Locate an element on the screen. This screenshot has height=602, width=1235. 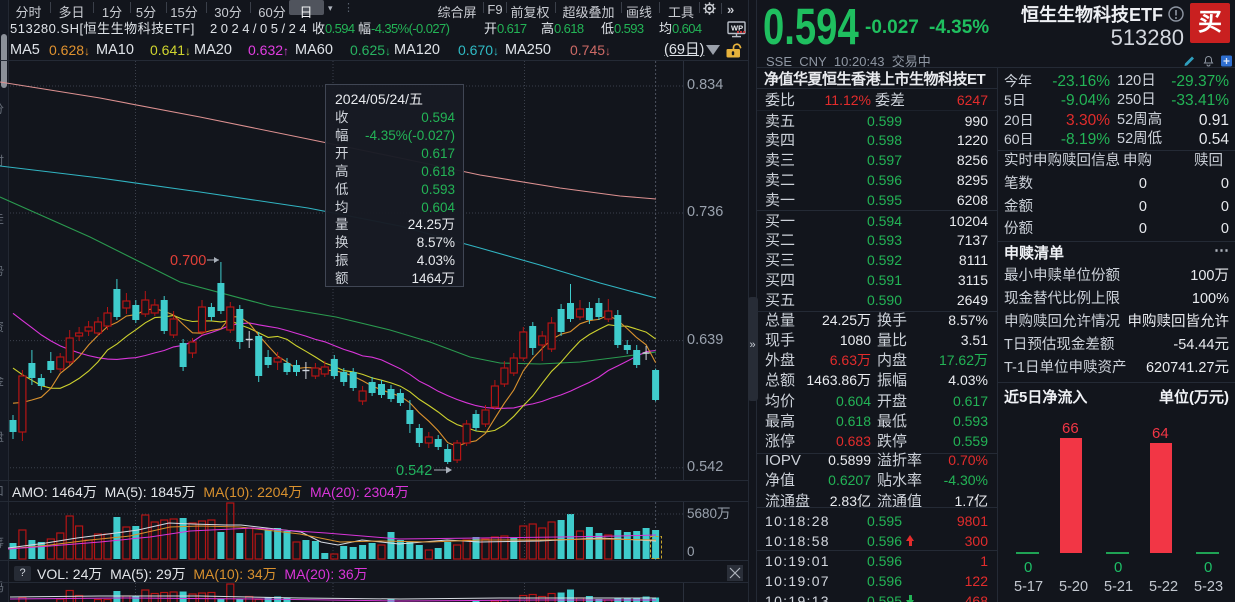
svg-text: WP is located at coordinates (737, 28).